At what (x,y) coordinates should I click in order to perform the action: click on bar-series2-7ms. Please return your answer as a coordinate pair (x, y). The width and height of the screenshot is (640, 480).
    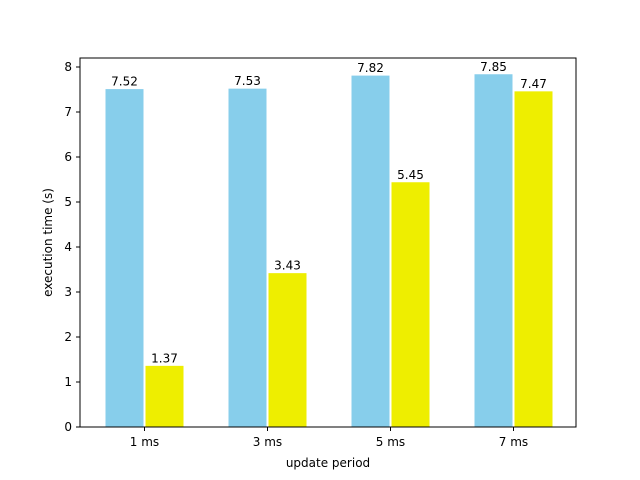
    Looking at the image, I should click on (533, 259).